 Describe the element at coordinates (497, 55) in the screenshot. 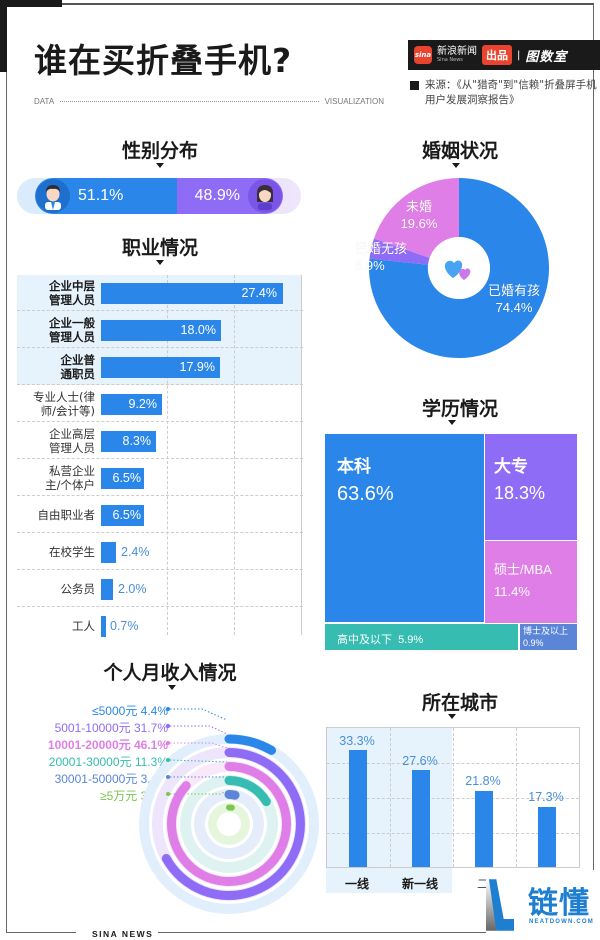

I see `brand-badge: 出品` at that location.